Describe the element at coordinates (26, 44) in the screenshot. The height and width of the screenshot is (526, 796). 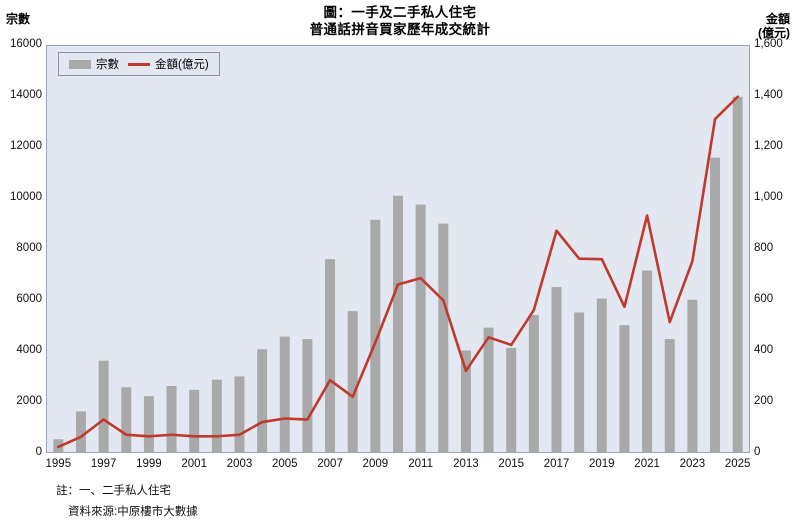
I see `y-axis-left-tick-label: 16000` at that location.